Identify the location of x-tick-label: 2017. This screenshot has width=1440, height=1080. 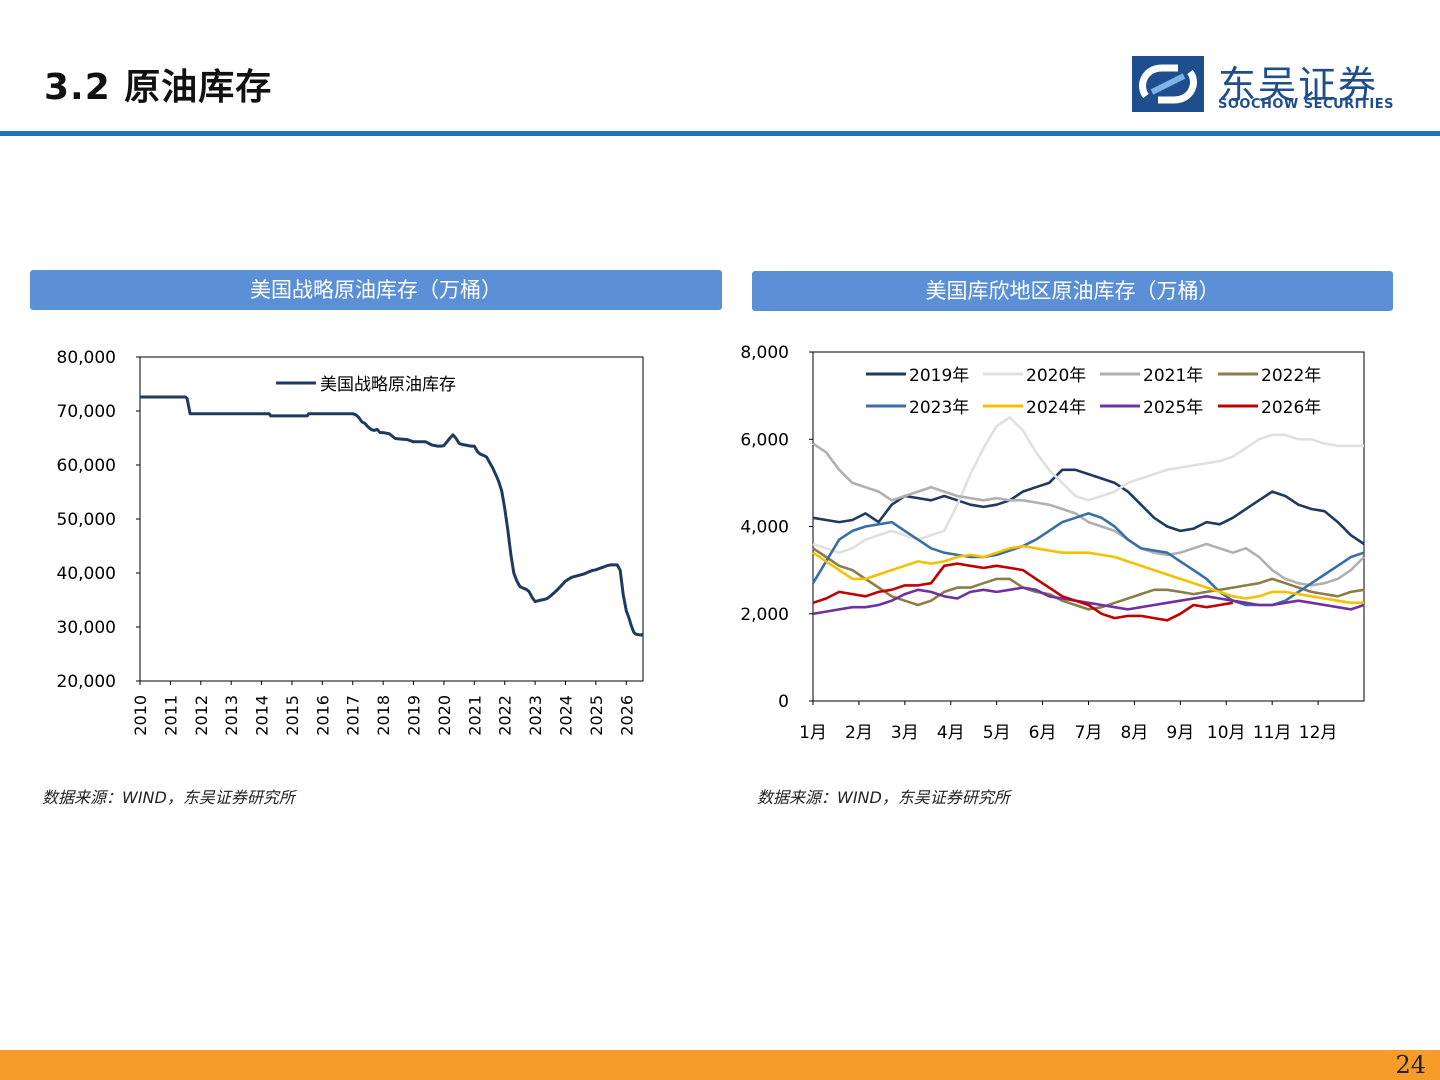
(353, 715).